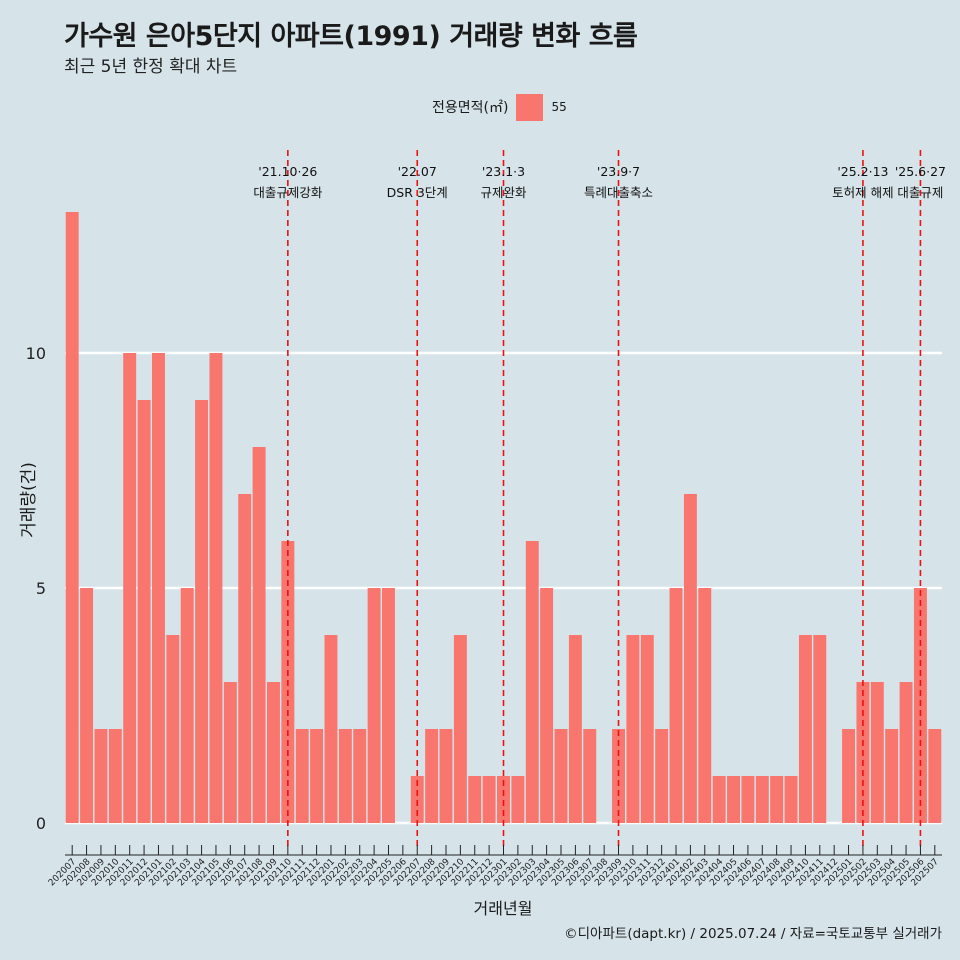 The width and height of the screenshot is (960, 960). I want to click on event-label: 대출규제, so click(920, 192).